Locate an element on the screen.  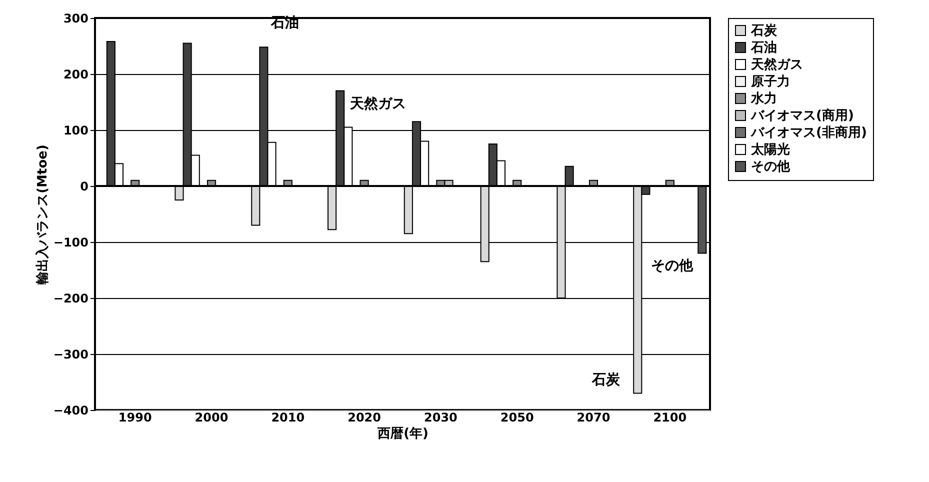
annotation: 石炭 is located at coordinates (606, 380).